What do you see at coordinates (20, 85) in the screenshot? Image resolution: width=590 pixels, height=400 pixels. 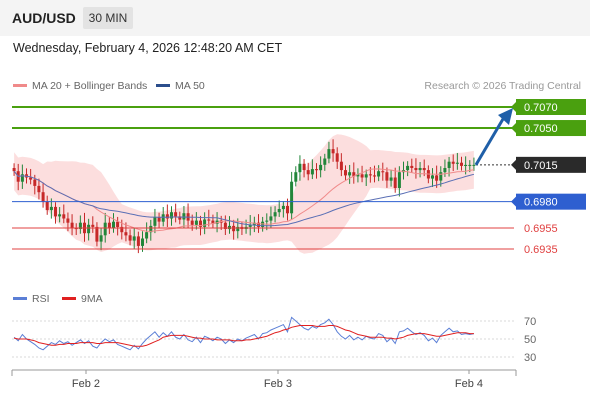 I see `ma20-swatch` at bounding box center [20, 85].